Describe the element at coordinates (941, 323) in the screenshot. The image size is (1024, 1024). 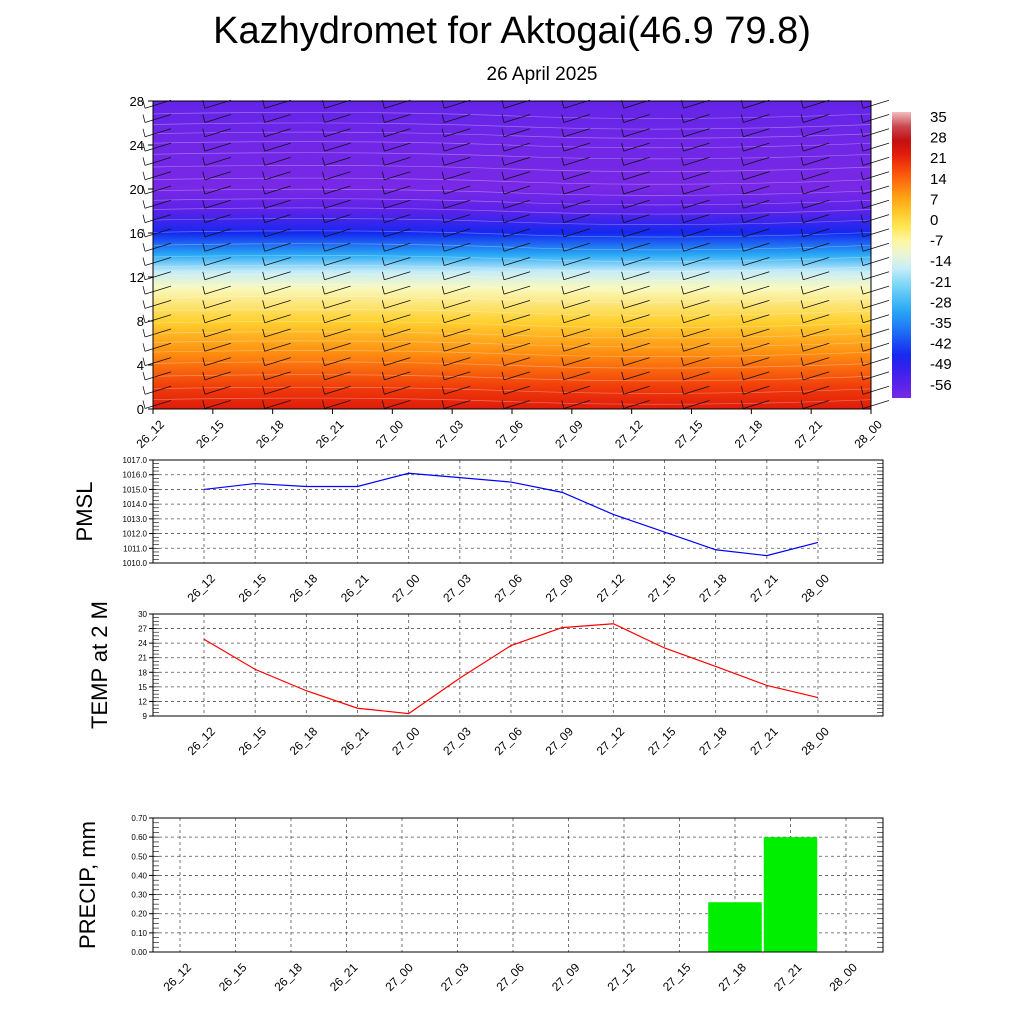
I see `colorbar-label: -35` at that location.